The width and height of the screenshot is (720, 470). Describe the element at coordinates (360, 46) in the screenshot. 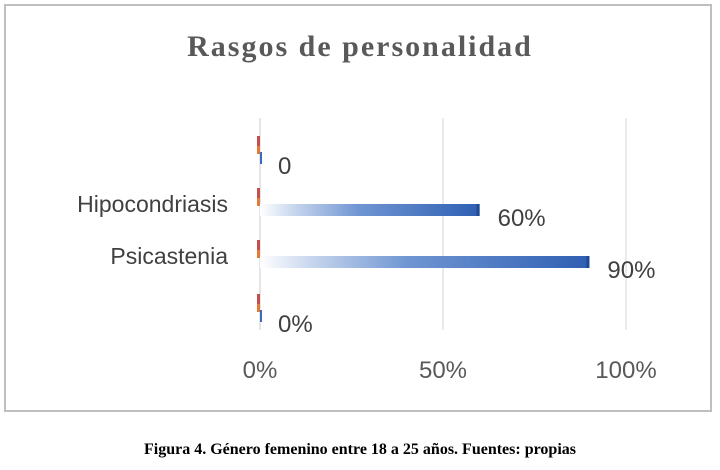

I see `chart-title: Rasgos de personalidad` at that location.